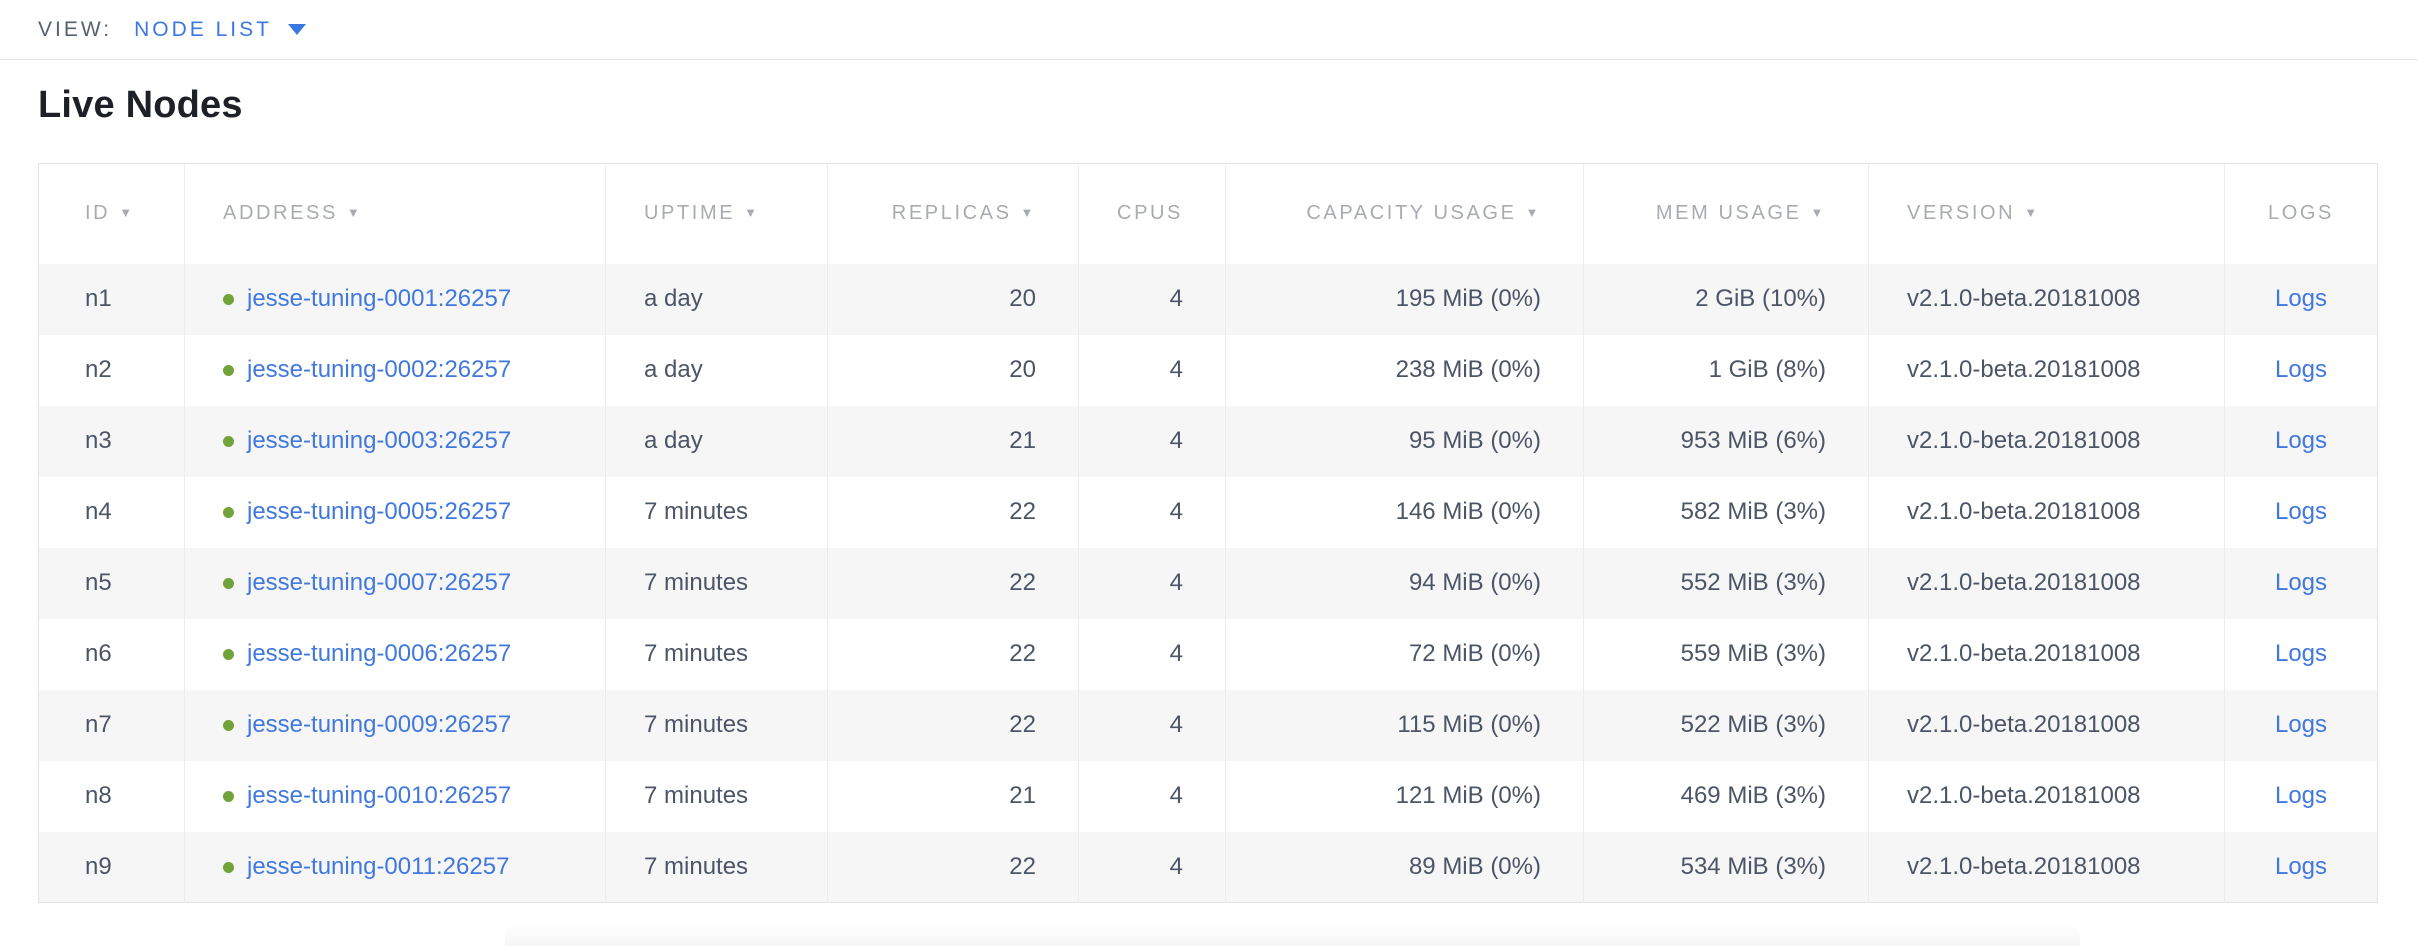 This screenshot has width=2418, height=946. What do you see at coordinates (98, 298) in the screenshot?
I see `cell-id: n1` at bounding box center [98, 298].